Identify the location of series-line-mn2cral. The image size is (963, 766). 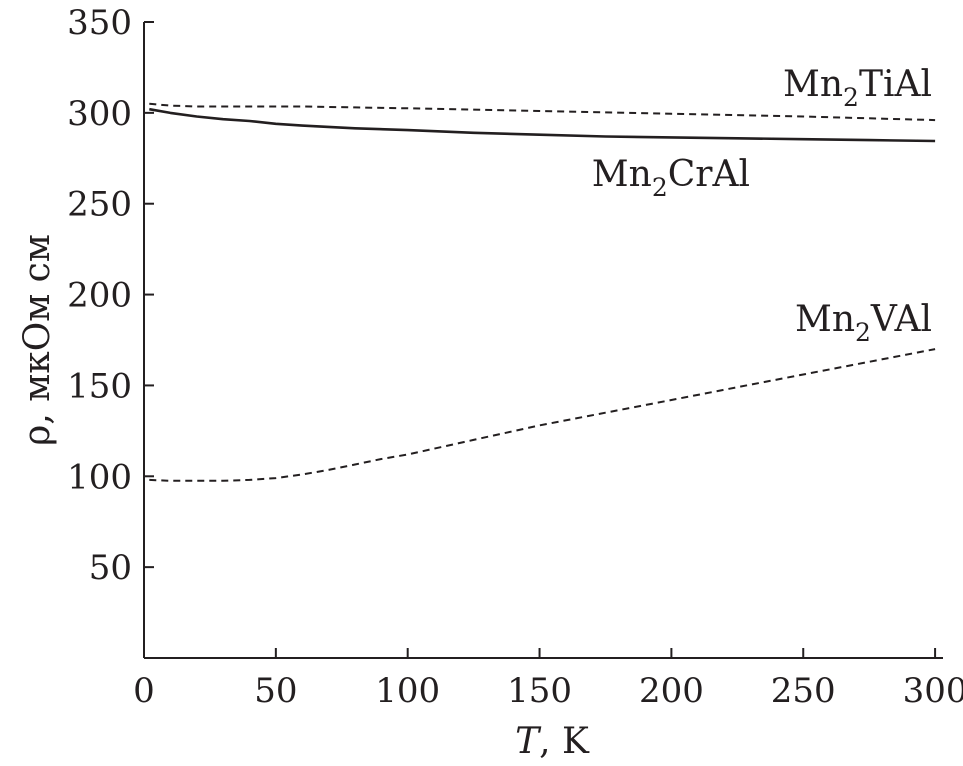
(542, 125).